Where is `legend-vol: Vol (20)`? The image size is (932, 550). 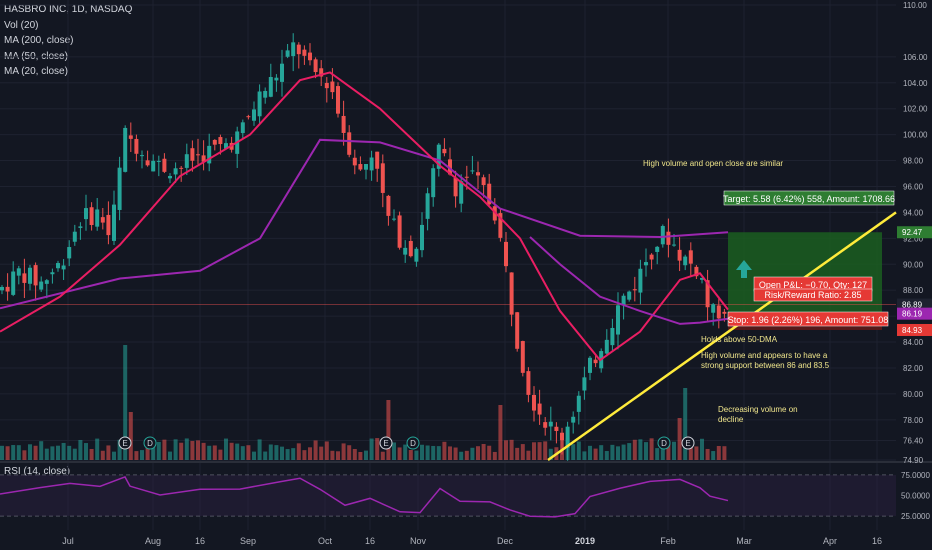 legend-vol: Vol (20) is located at coordinates (21, 25).